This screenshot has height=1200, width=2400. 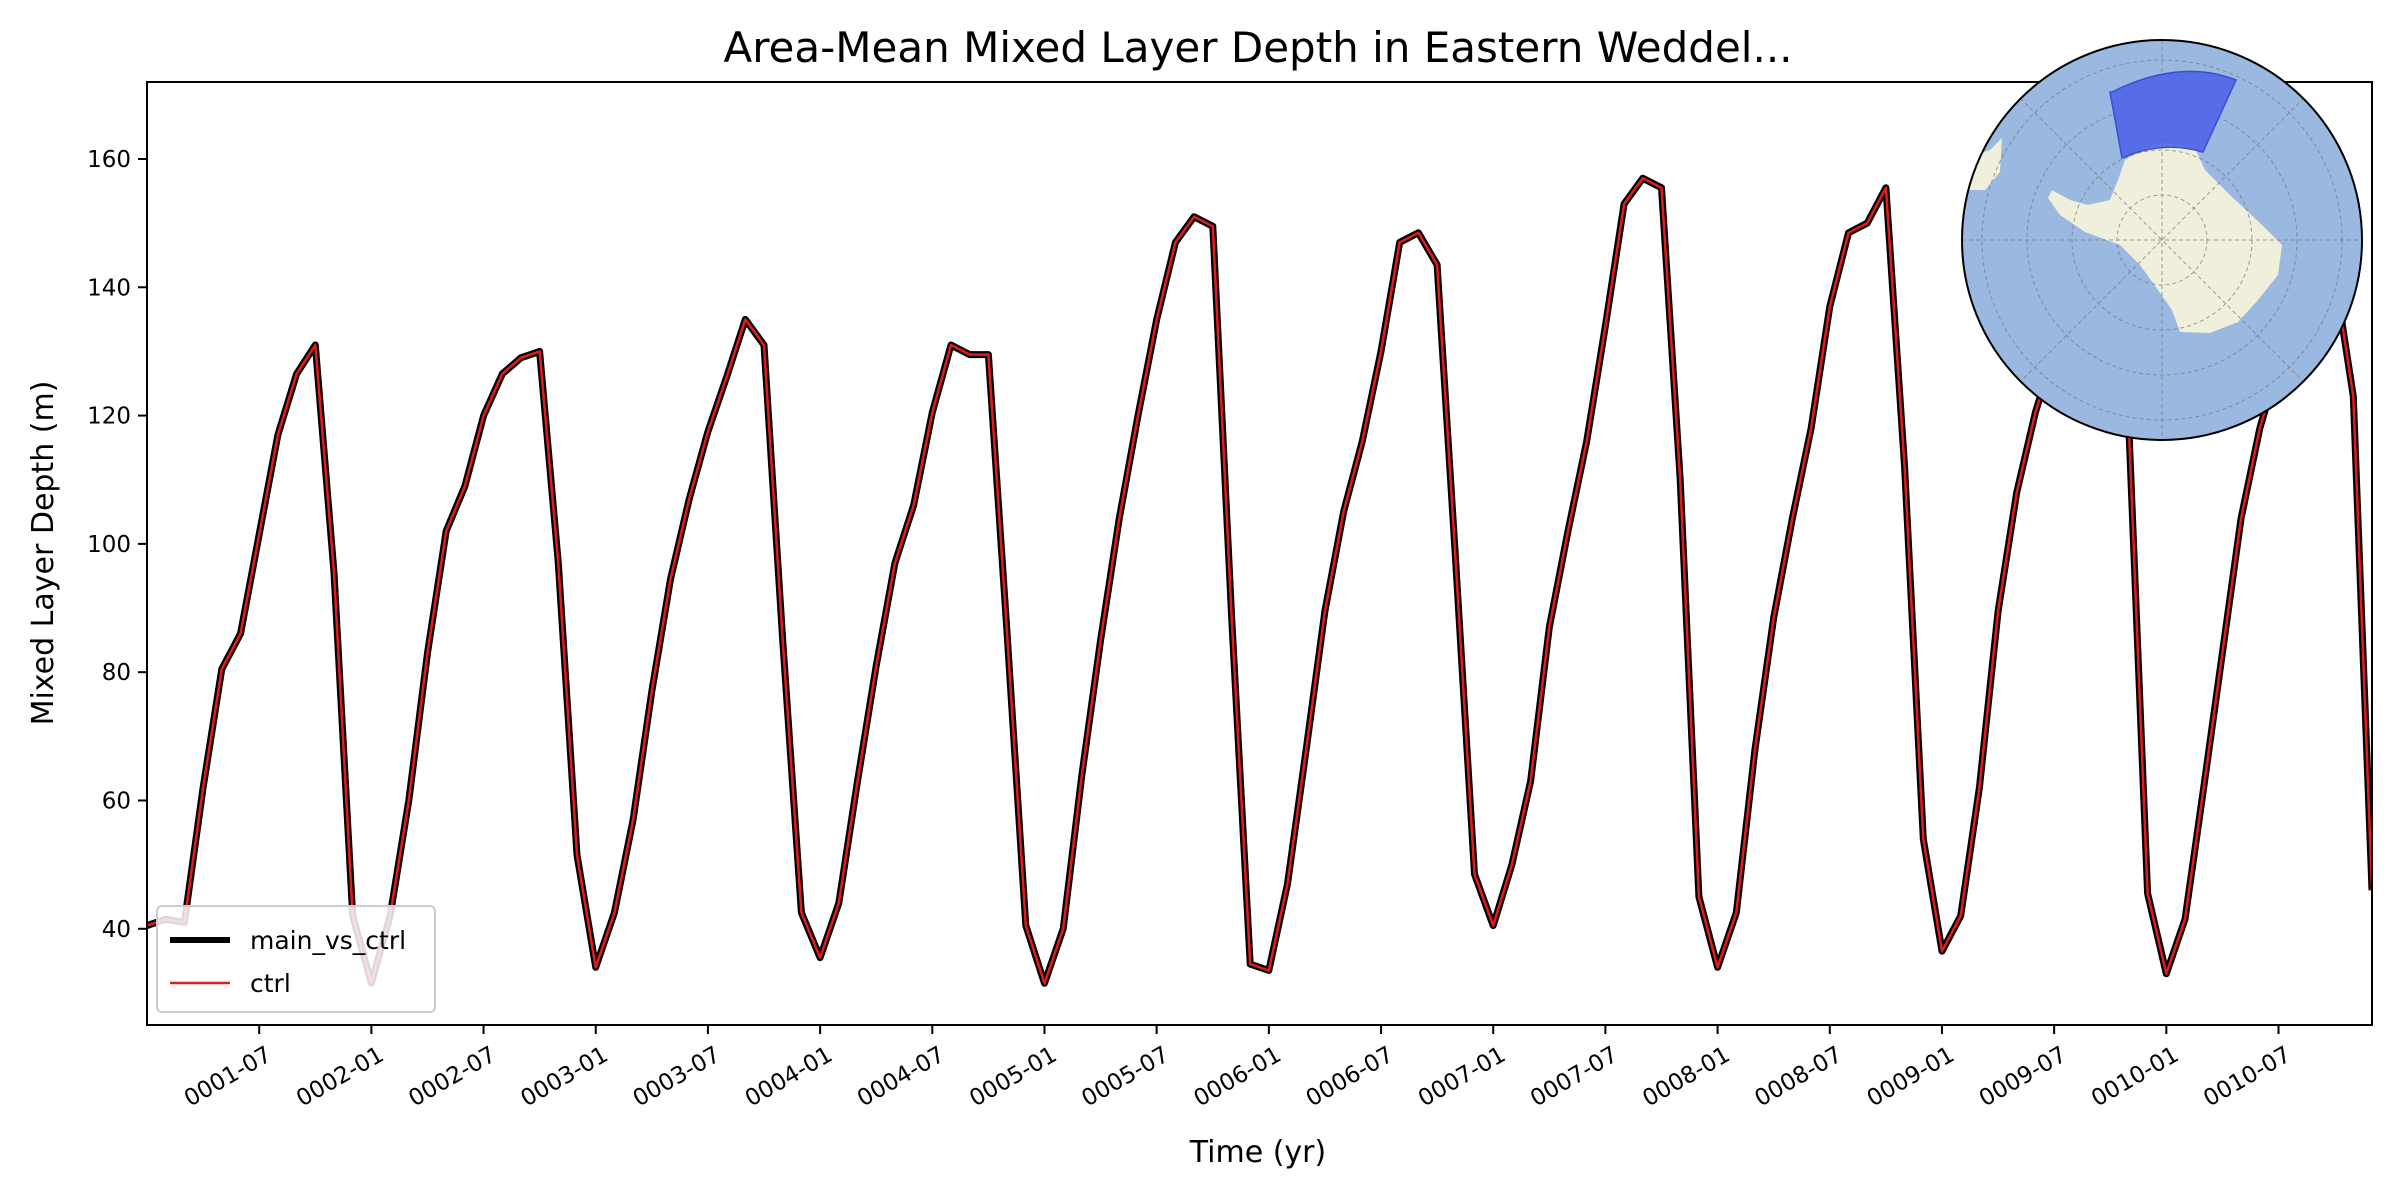 What do you see at coordinates (109, 160) in the screenshot?
I see `y-tick-label: 160` at bounding box center [109, 160].